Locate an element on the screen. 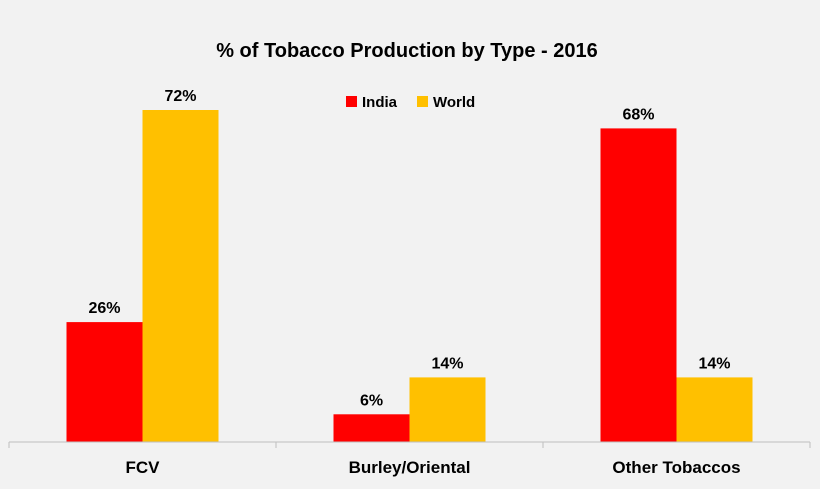  data-label-india-other-tobaccos: 68% is located at coordinates (638, 114).